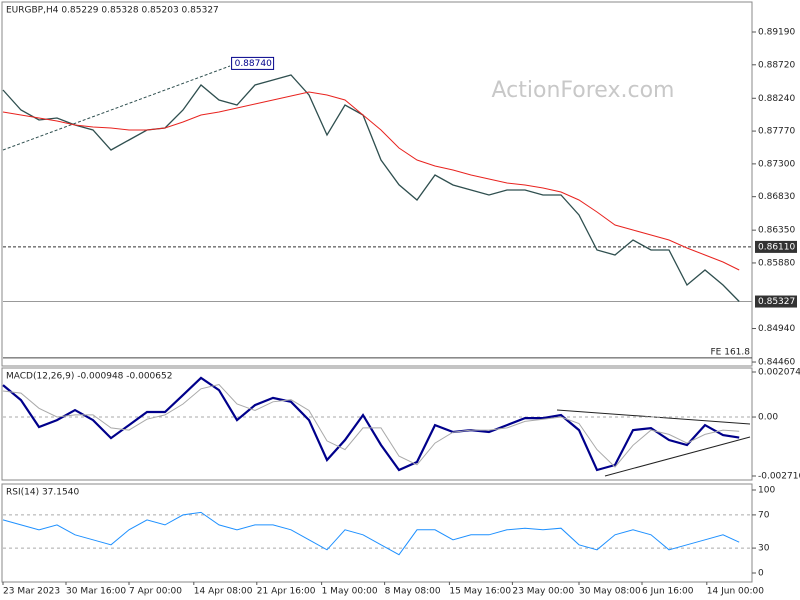 This screenshot has width=800, height=600. What do you see at coordinates (89, 377) in the screenshot?
I see `panel-title: MACD(12,26,9) -0.000948 -0.000652` at bounding box center [89, 377].